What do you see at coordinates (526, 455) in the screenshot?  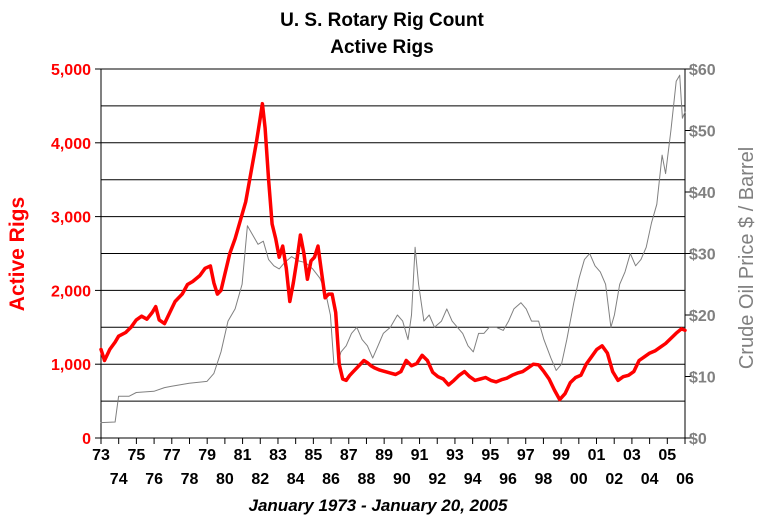 I see `x-tick-label: 97` at bounding box center [526, 455].